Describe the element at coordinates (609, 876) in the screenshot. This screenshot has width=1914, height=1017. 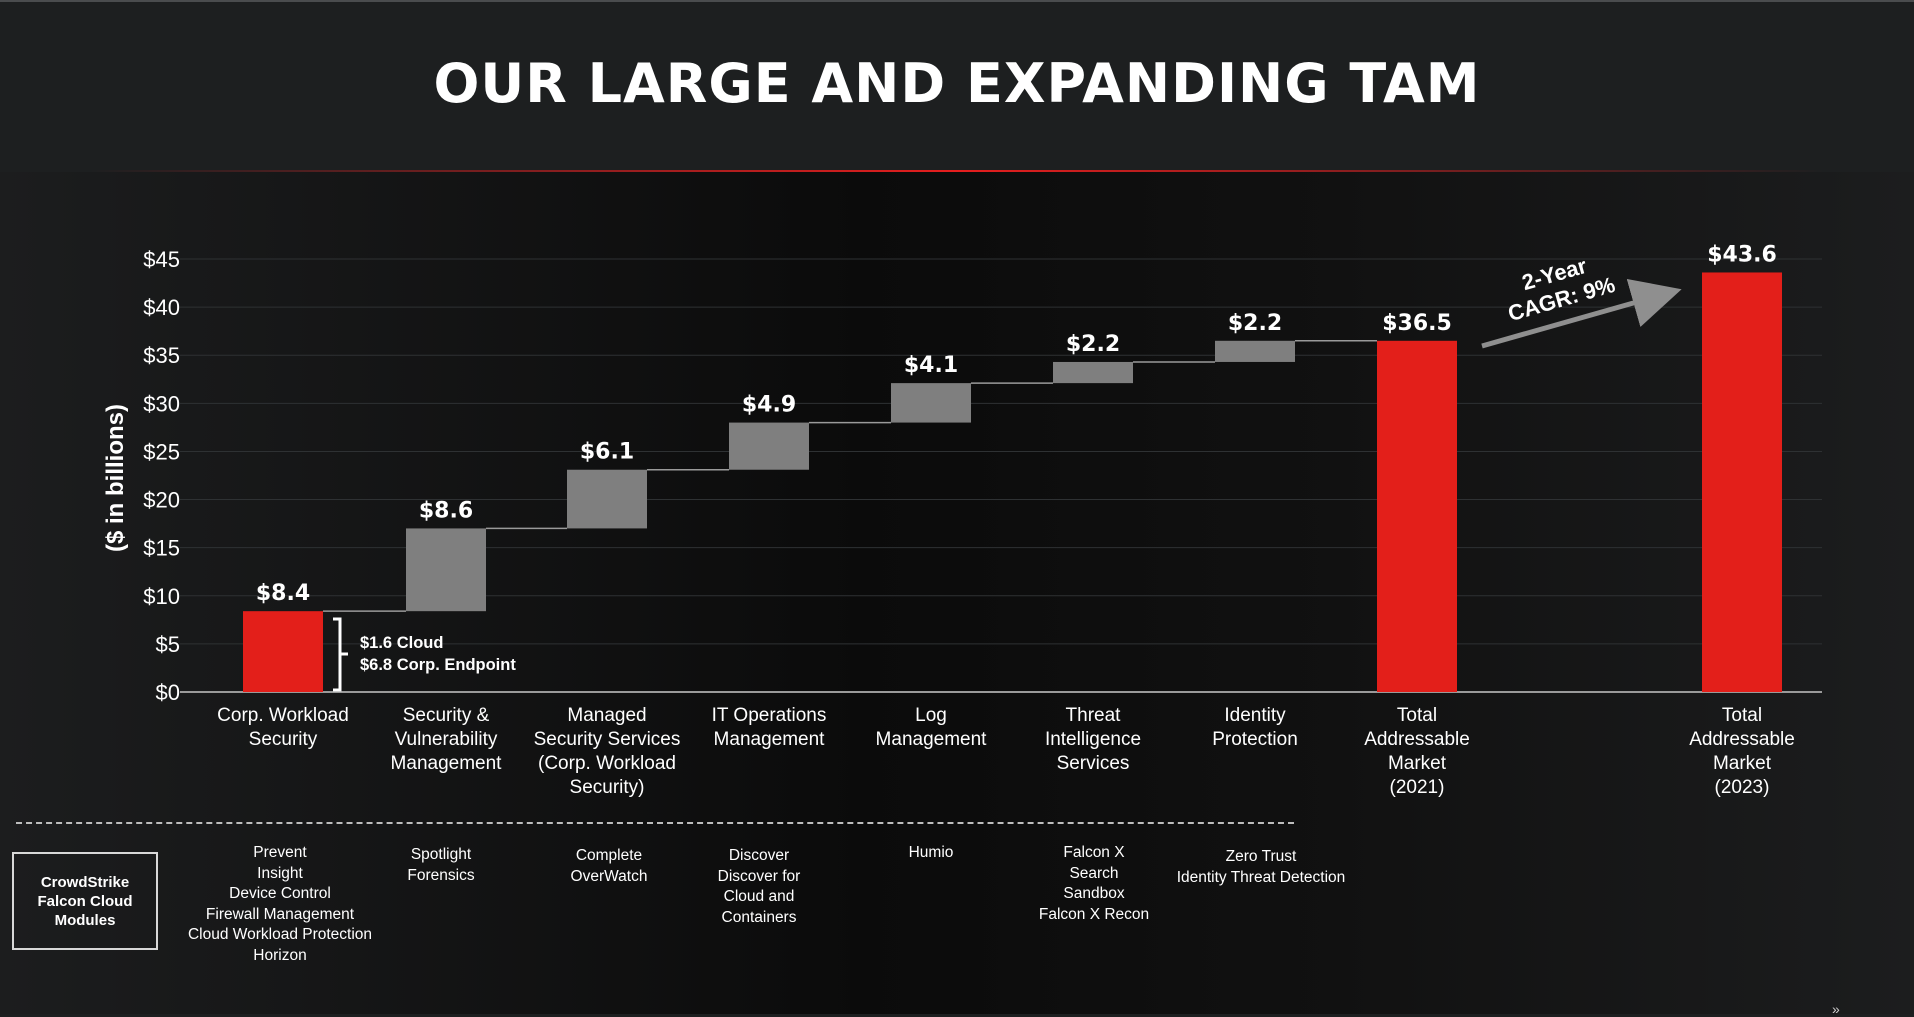
I see `module-item: OverWatch` at that location.